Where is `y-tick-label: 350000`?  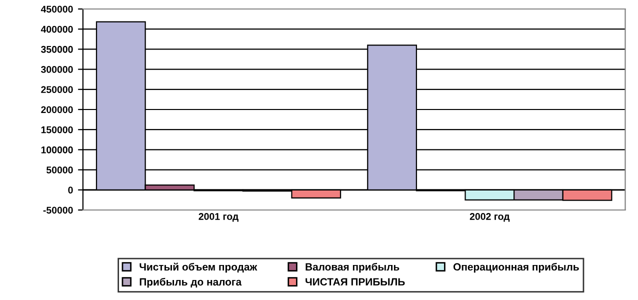
y-tick-label: 350000 is located at coordinates (57, 49).